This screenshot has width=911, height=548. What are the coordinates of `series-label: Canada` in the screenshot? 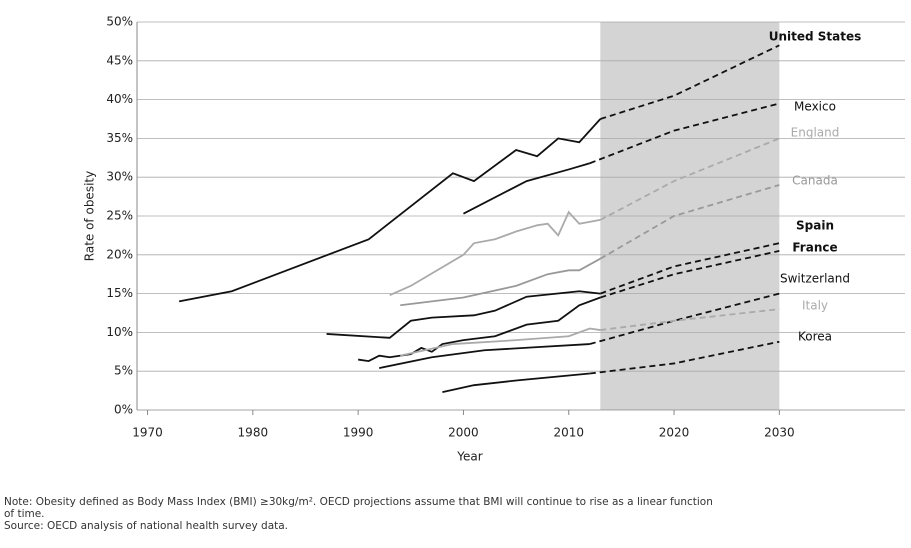 It's located at (815, 181).